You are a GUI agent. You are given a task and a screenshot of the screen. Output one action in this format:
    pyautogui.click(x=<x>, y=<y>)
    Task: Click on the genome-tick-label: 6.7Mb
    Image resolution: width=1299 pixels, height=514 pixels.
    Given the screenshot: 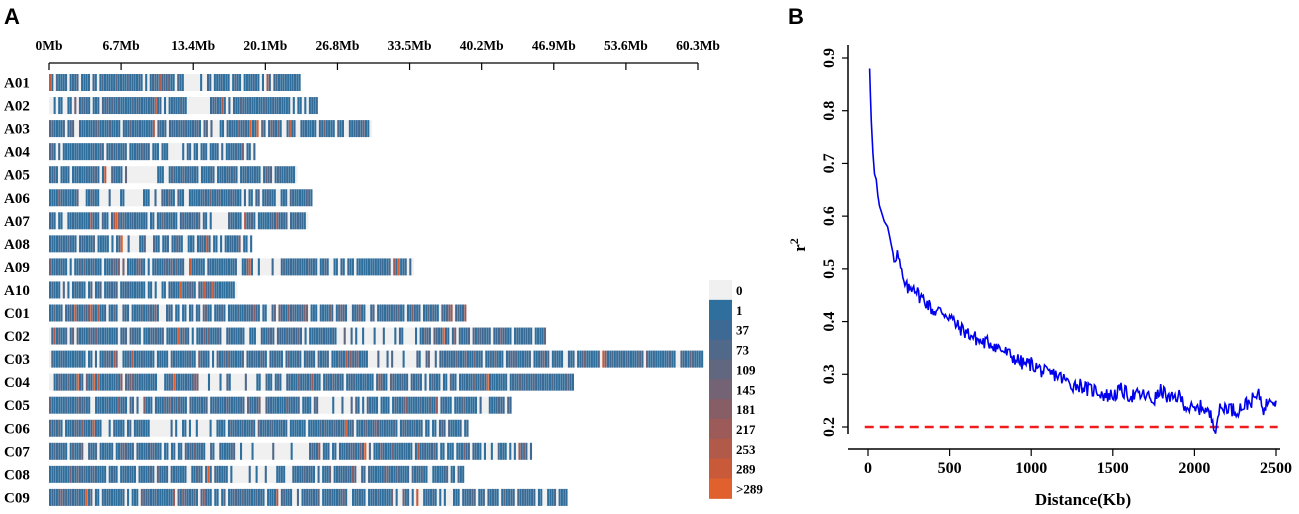 What is the action you would take?
    pyautogui.click(x=121, y=45)
    